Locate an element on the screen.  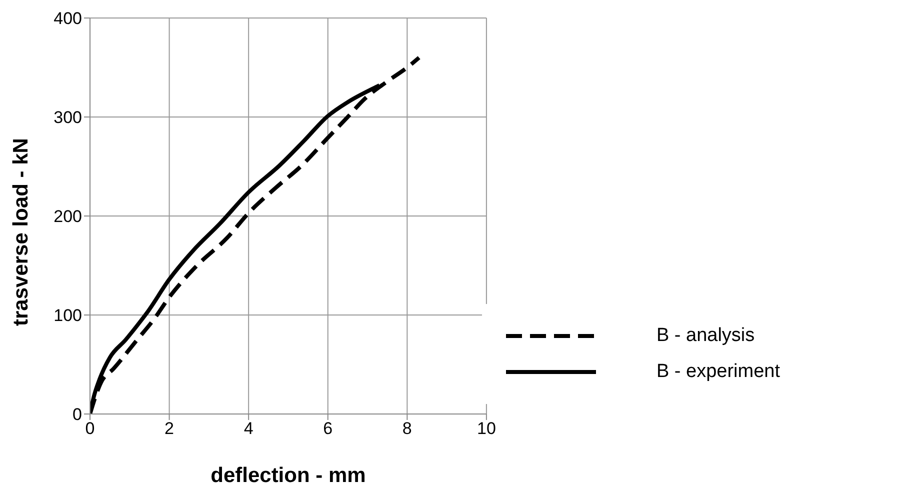
x-tick-label: 6 is located at coordinates (328, 428).